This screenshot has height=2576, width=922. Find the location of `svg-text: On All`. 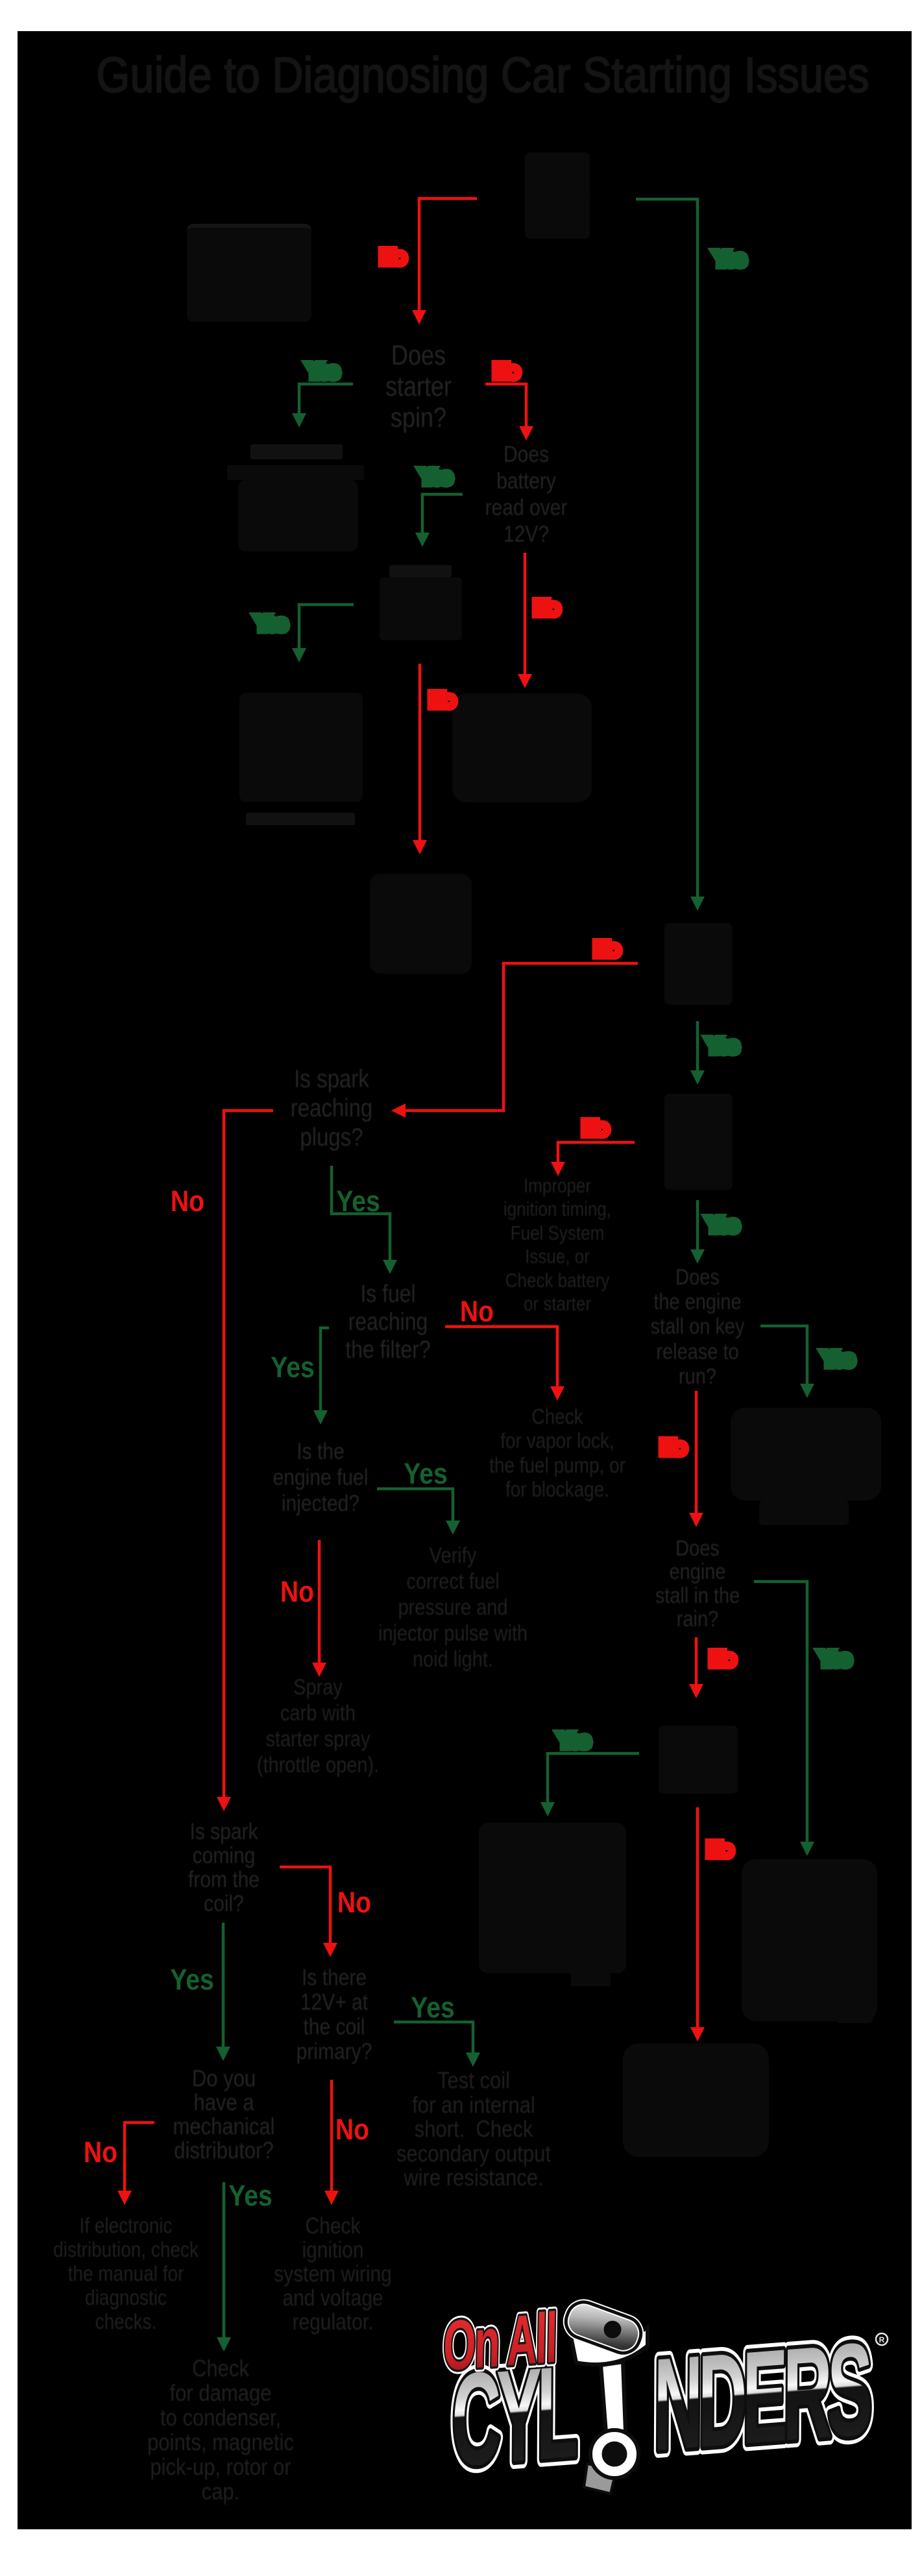

svg-text: On All is located at coordinates (500, 2341).